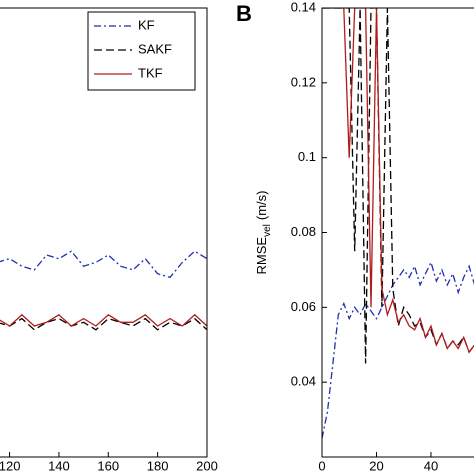 Image resolution: width=474 pixels, height=474 pixels. I want to click on y-tick-label: 0.08, so click(303, 231).